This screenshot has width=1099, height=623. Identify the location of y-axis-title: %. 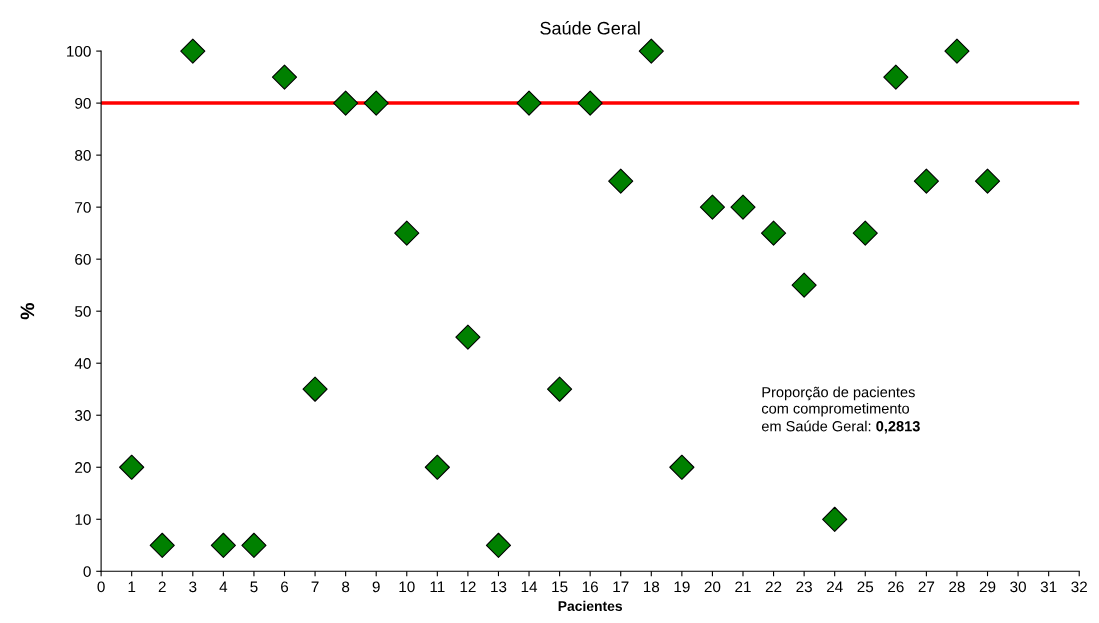
(27, 311).